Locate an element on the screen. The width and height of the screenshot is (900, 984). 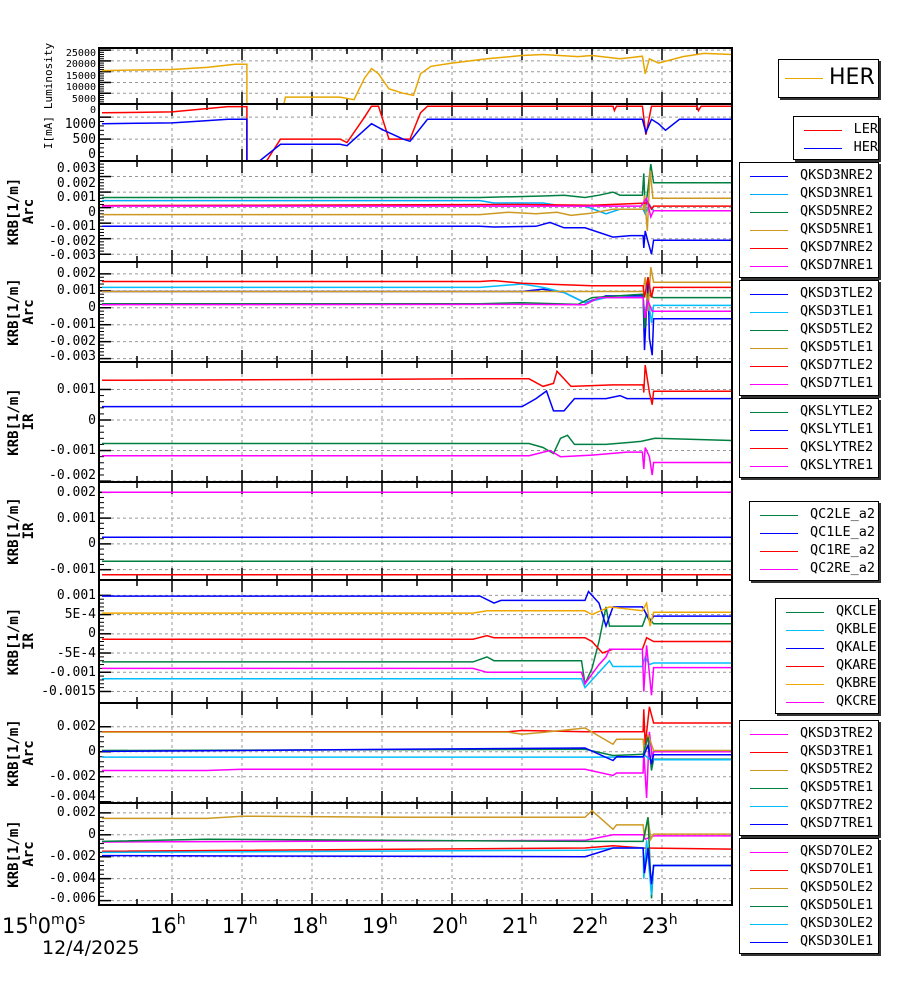
legend-label: QKSLYTLE2 is located at coordinates (837, 411).